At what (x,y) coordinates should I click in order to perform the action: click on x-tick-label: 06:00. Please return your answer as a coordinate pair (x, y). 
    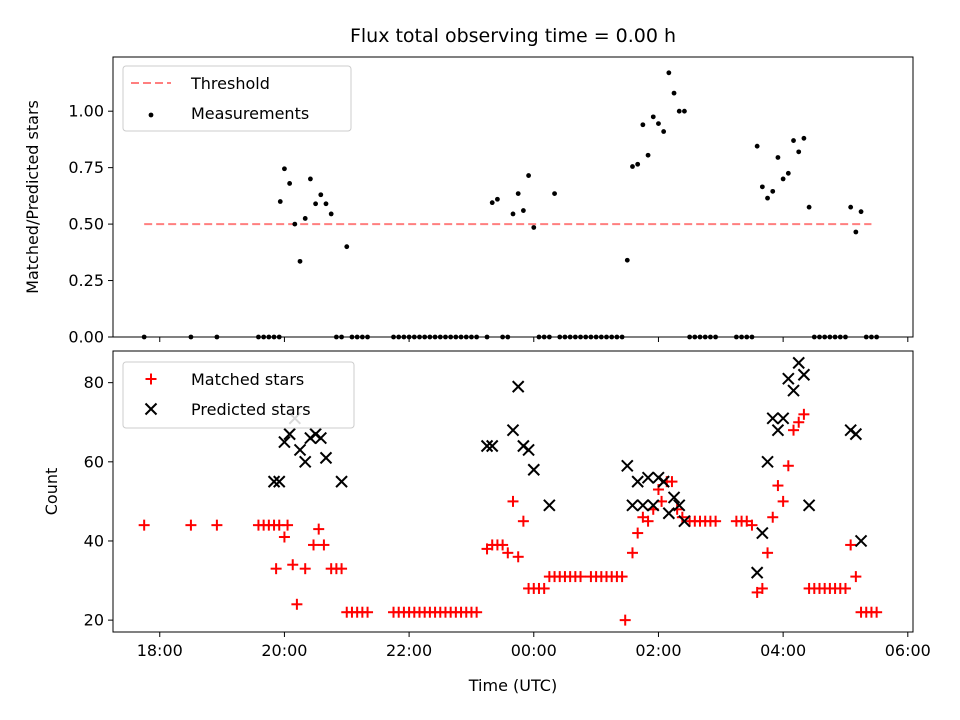
    Looking at the image, I should click on (908, 650).